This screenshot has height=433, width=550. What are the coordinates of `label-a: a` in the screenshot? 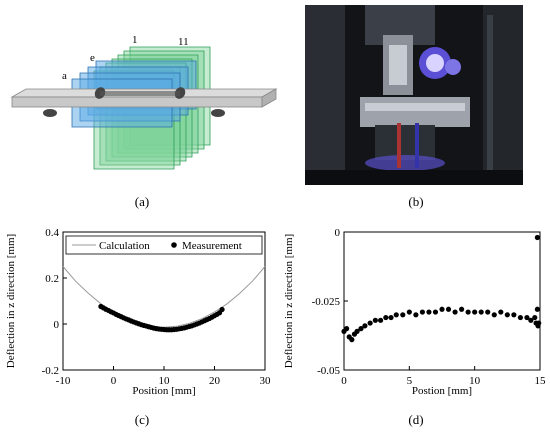 It's located at (64, 76).